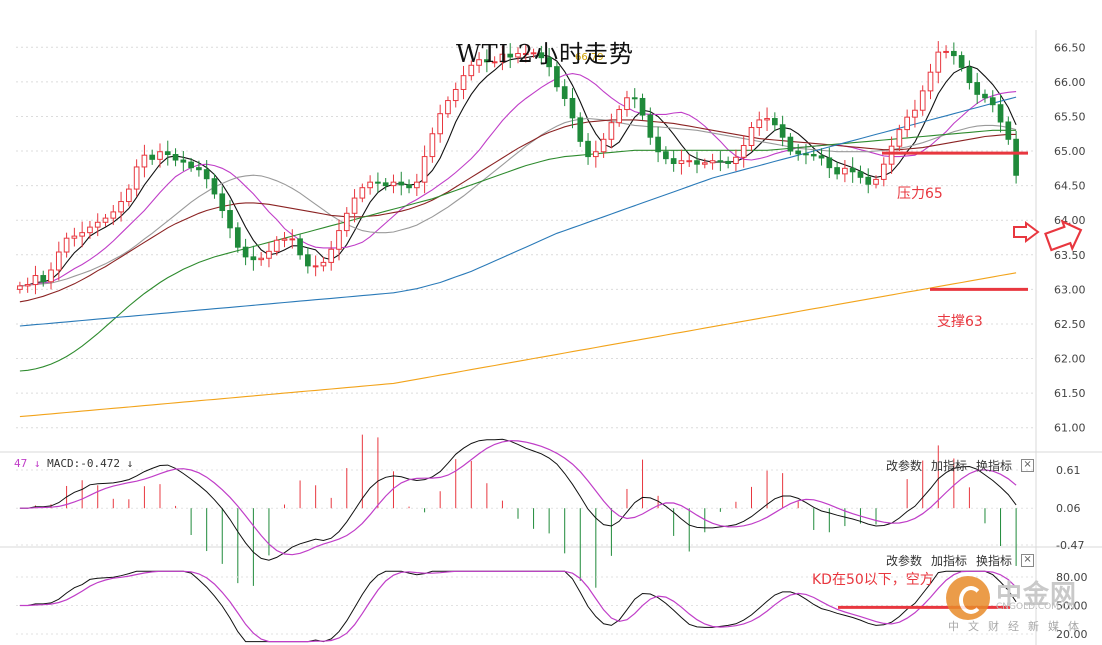  I want to click on kd-toolbar: 改参数 加指标 换指标 ×, so click(960, 560).